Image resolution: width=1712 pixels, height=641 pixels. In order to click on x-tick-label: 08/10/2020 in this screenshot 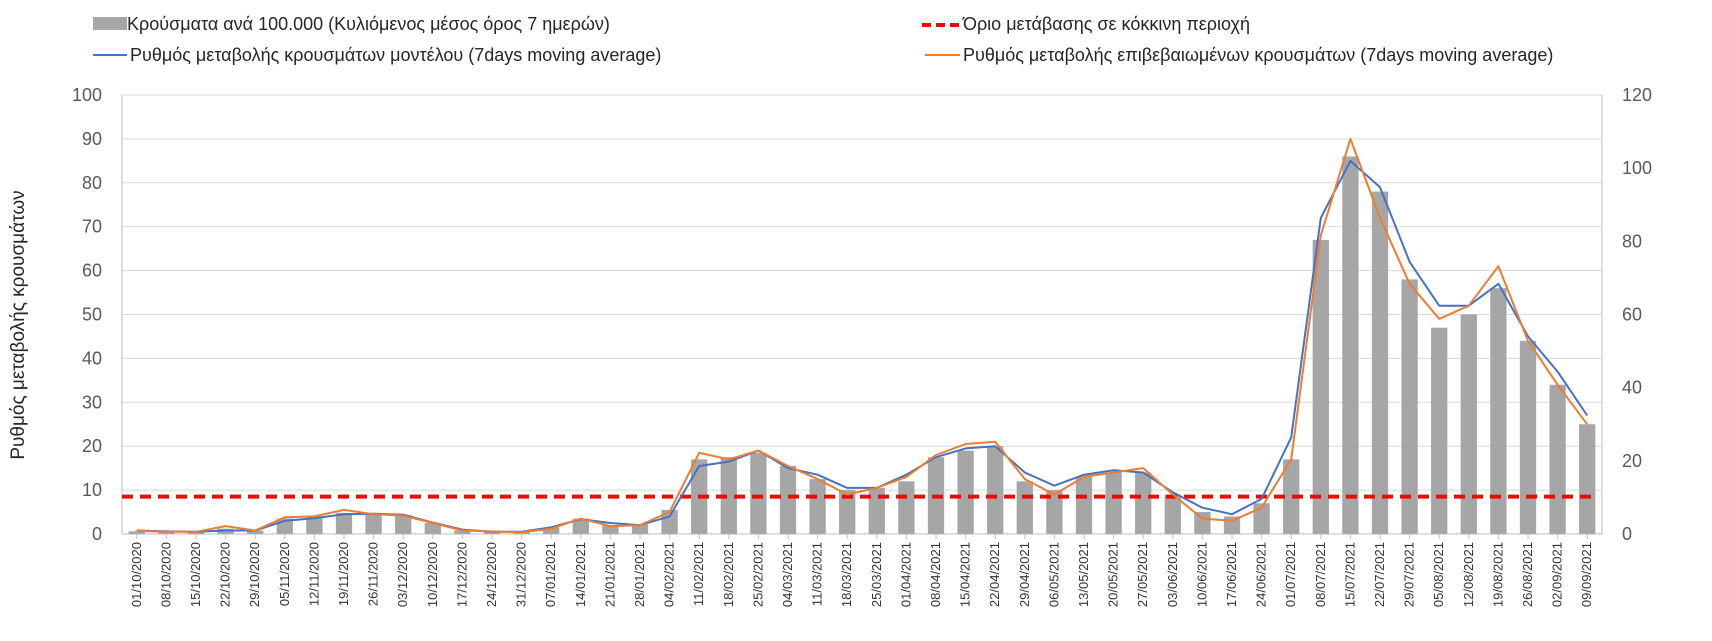, I will do `click(165, 574)`.